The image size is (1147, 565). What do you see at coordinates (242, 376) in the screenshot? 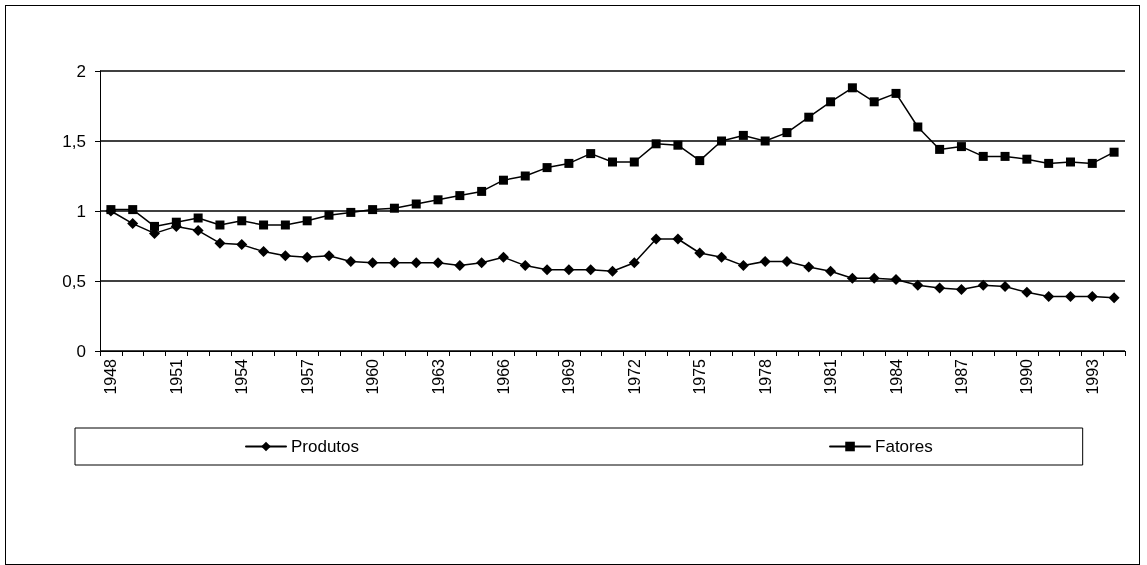
I see `x-tick-label: 1954` at bounding box center [242, 376].